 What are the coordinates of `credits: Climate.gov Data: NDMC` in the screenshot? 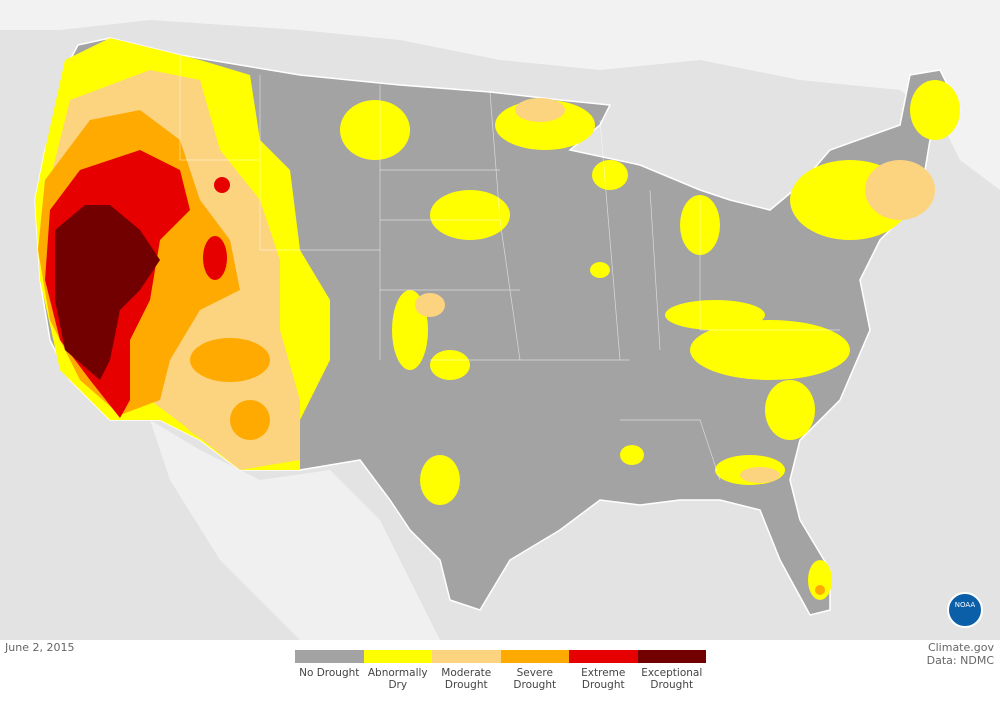 It's located at (960, 654).